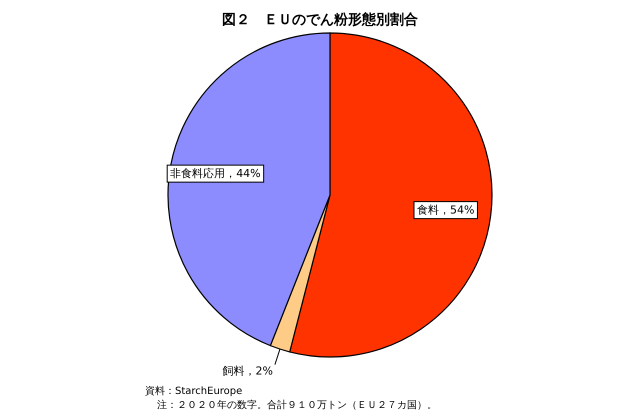 The image size is (640, 418). What do you see at coordinates (193, 391) in the screenshot?
I see `text: 資料：StarchEurope` at bounding box center [193, 391].